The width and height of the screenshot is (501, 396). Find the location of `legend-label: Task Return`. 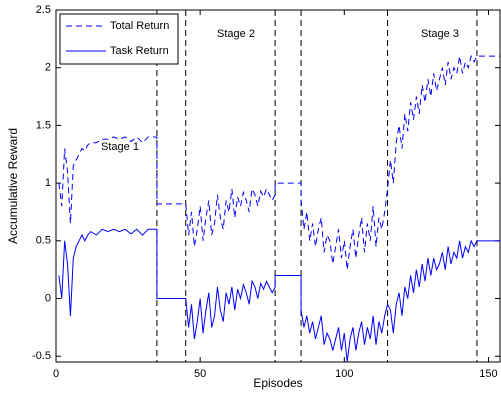

legend-label: Task Return is located at coordinates (139, 51).